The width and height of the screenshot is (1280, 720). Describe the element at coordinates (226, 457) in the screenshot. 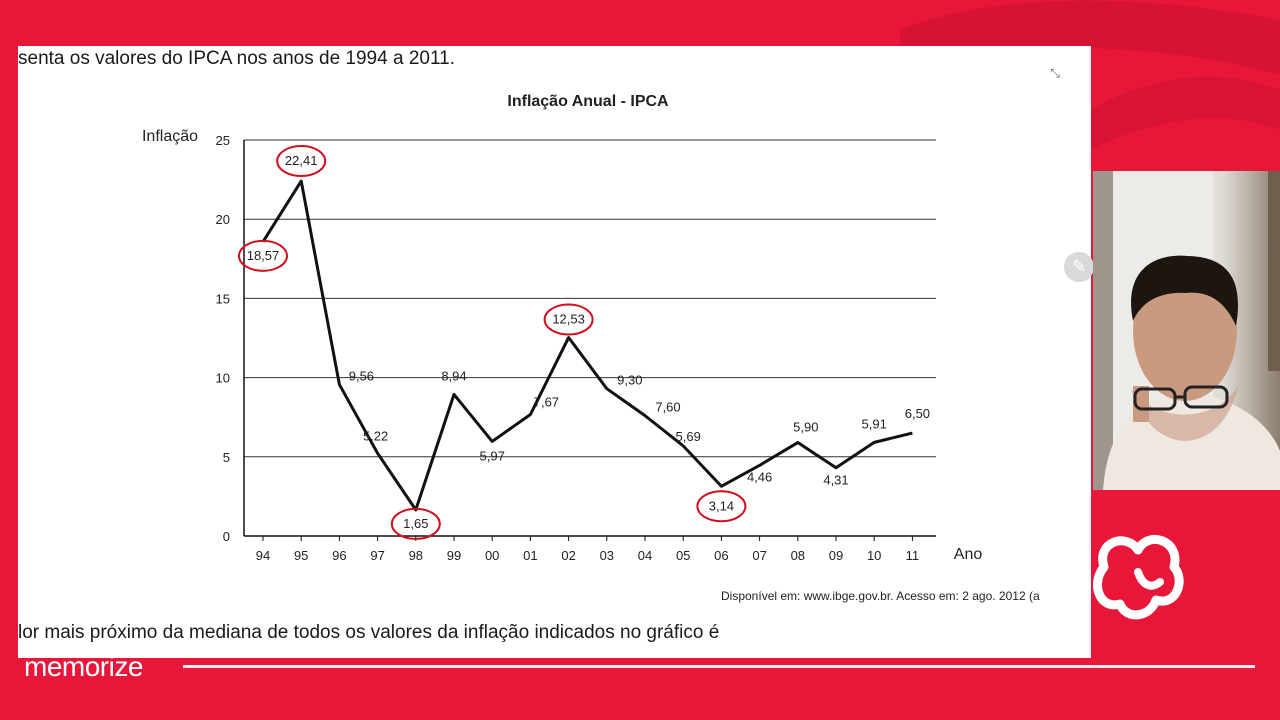

I see `y-tick-label: 5` at that location.